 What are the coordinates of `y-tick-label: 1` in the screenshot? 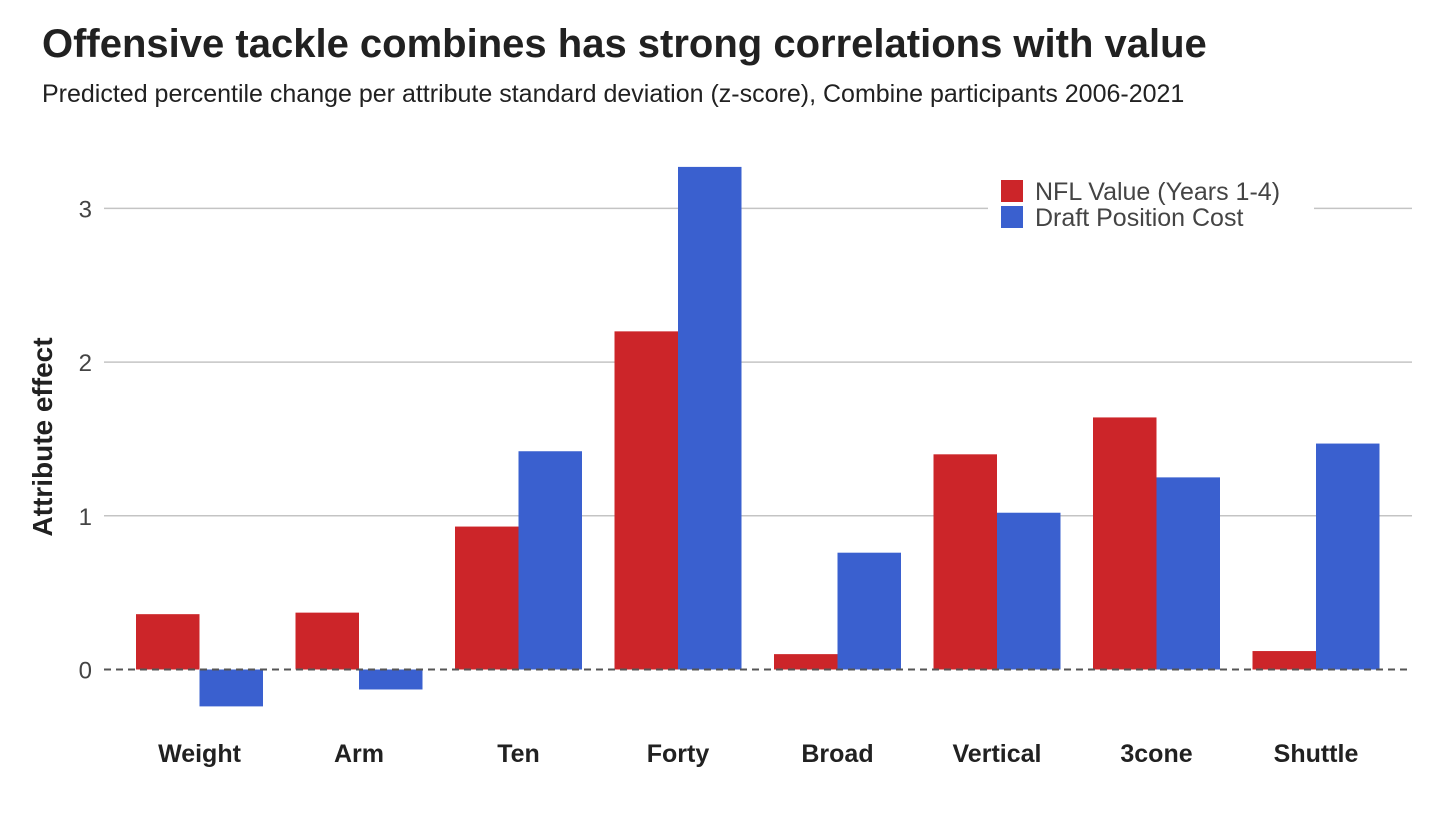 It's located at (85, 517).